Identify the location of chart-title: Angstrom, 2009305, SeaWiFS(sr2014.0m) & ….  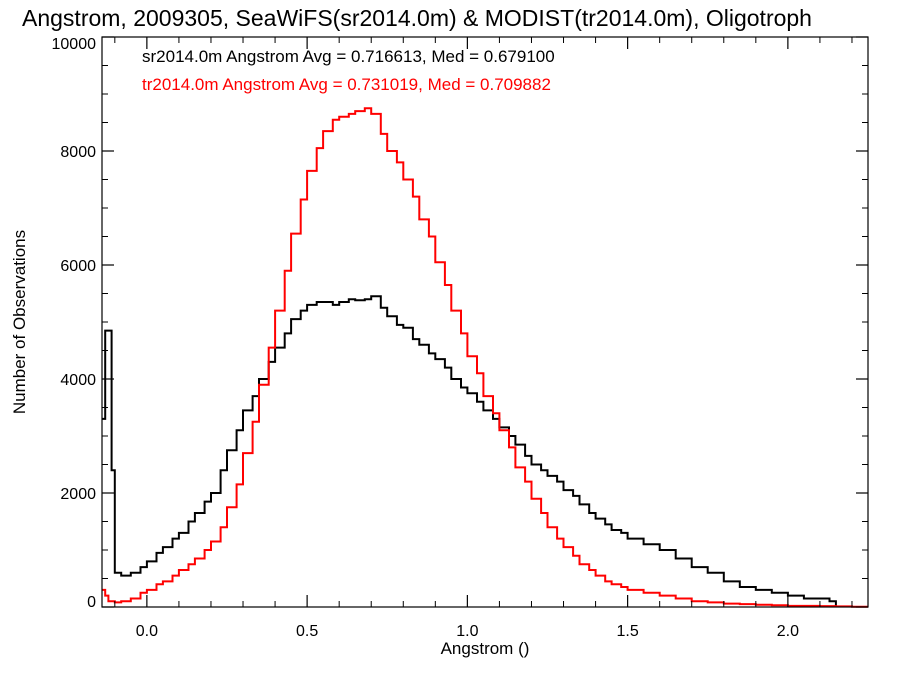
(417, 18).